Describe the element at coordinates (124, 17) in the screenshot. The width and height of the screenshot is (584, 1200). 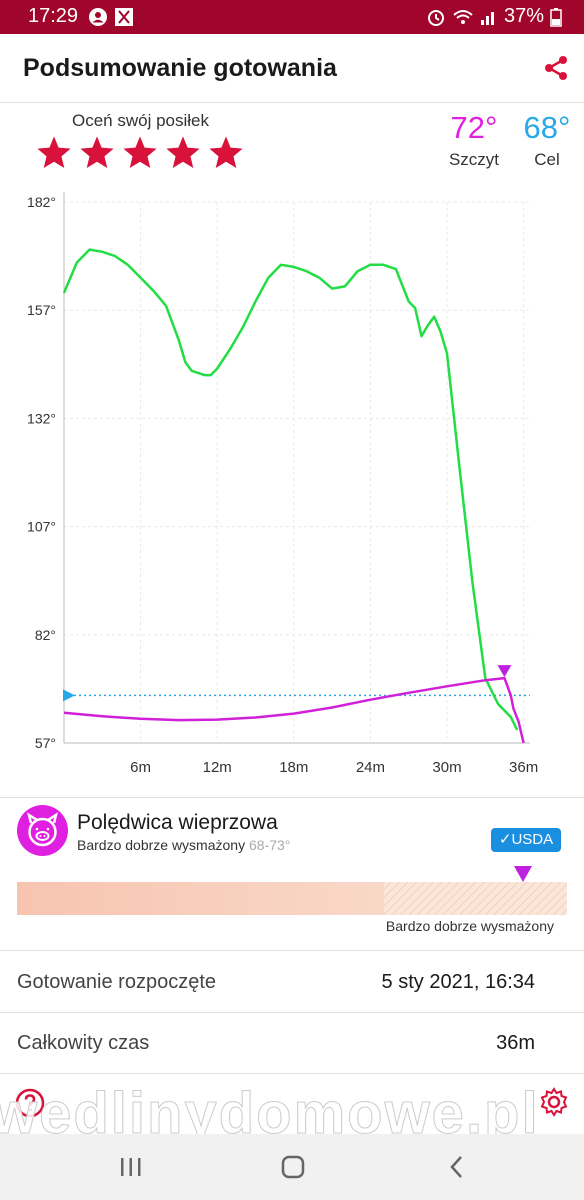
I see `app-notification-icon` at that location.